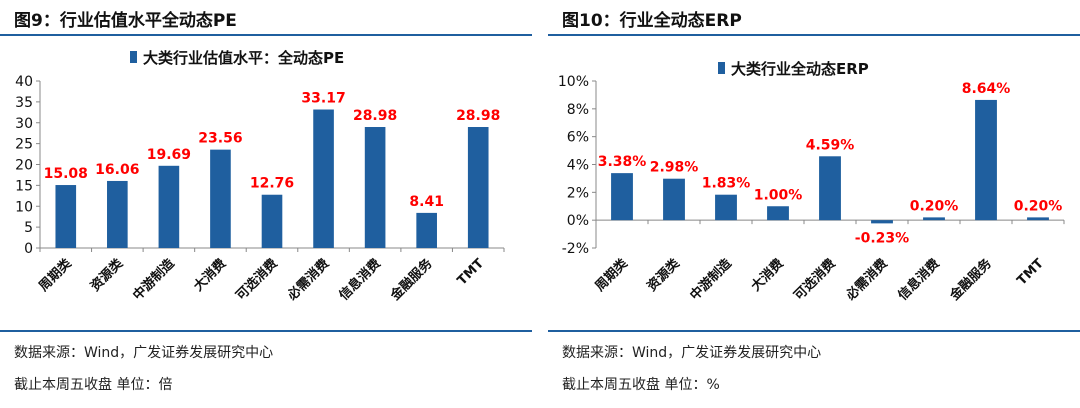 The image size is (1080, 408). Describe the element at coordinates (426, 202) in the screenshot. I see `data-label: 8.41` at that location.